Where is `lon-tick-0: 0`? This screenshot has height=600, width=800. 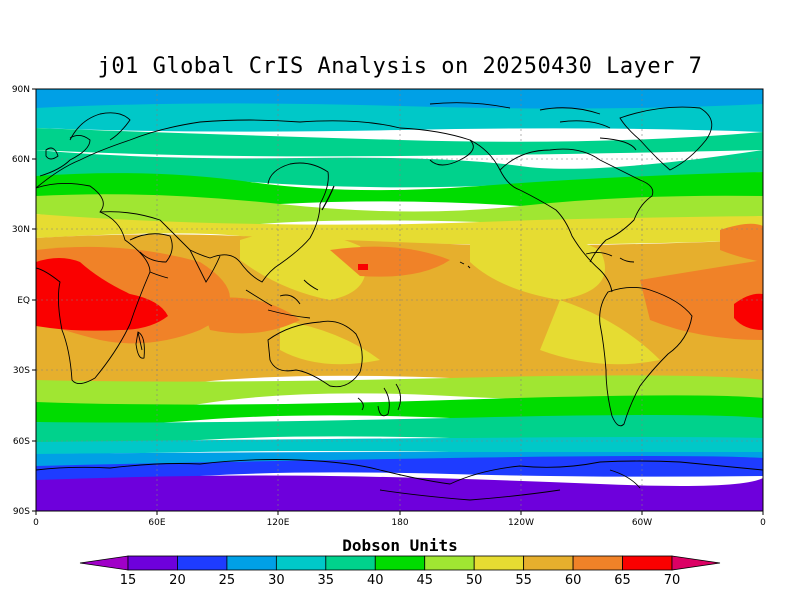 lon-tick-0: 0 is located at coordinates (36, 523).